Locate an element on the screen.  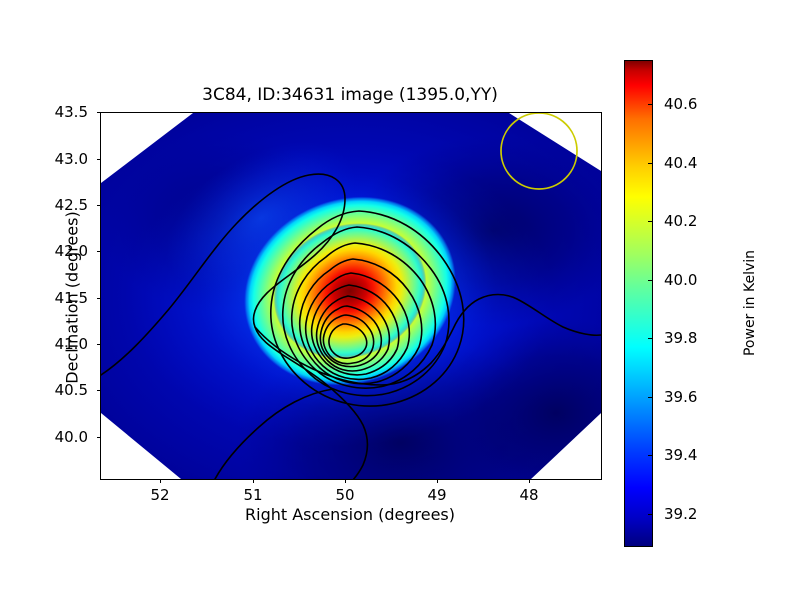
colorbar-tick-label: 40.6 is located at coordinates (681, 104).